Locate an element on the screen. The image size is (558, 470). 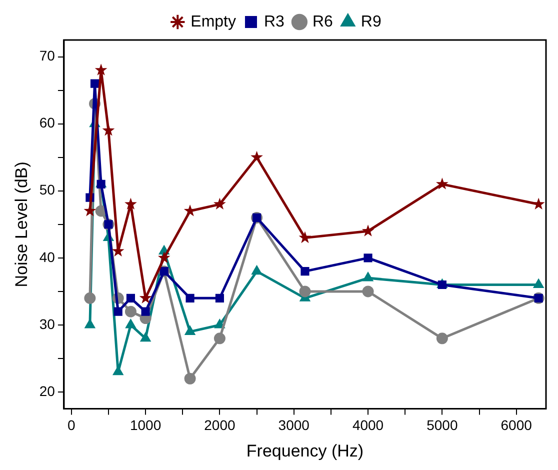
legend-label: R6 is located at coordinates (322, 21).